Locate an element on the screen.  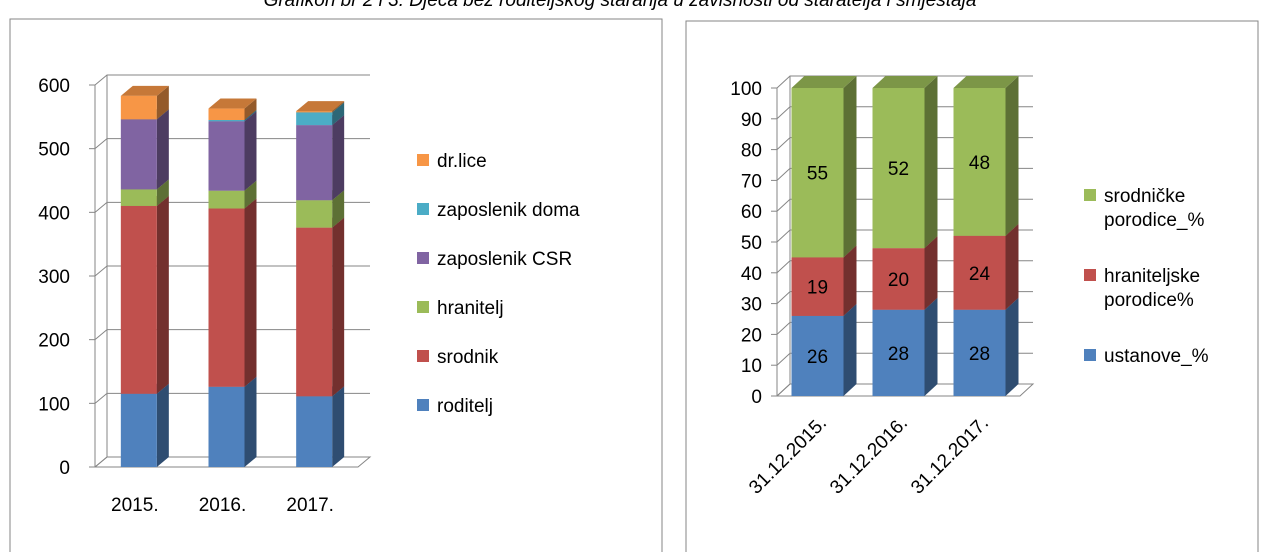
legend-label: zaposlenik doma is located at coordinates (508, 210).